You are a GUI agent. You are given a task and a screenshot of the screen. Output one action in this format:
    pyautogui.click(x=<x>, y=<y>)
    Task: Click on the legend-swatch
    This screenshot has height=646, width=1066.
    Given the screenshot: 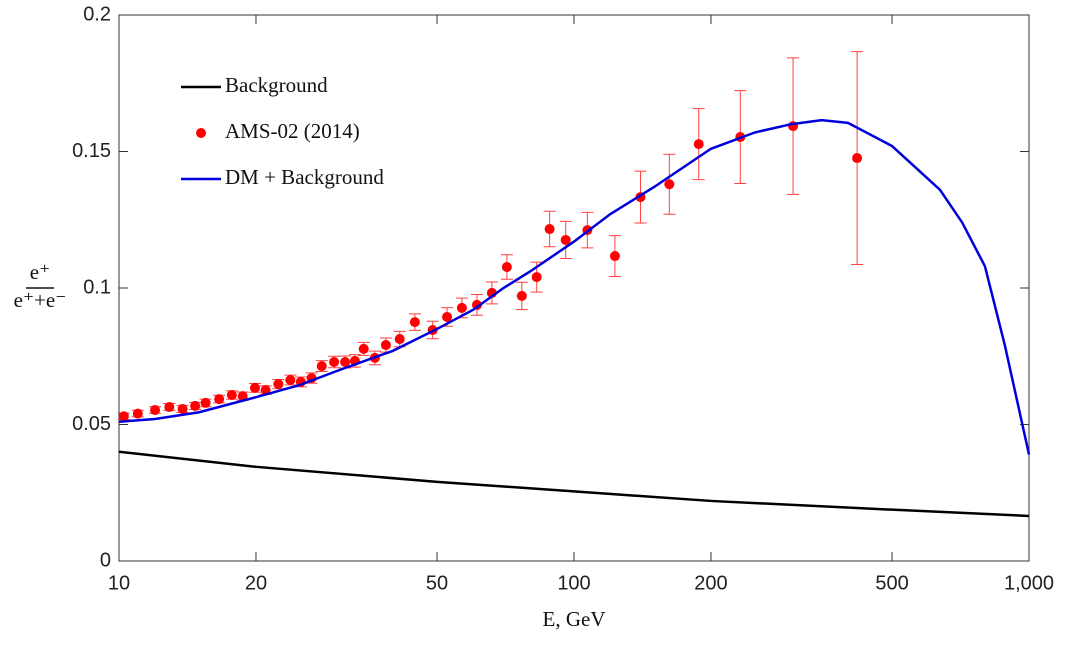 What is the action you would take?
    pyautogui.click(x=201, y=133)
    